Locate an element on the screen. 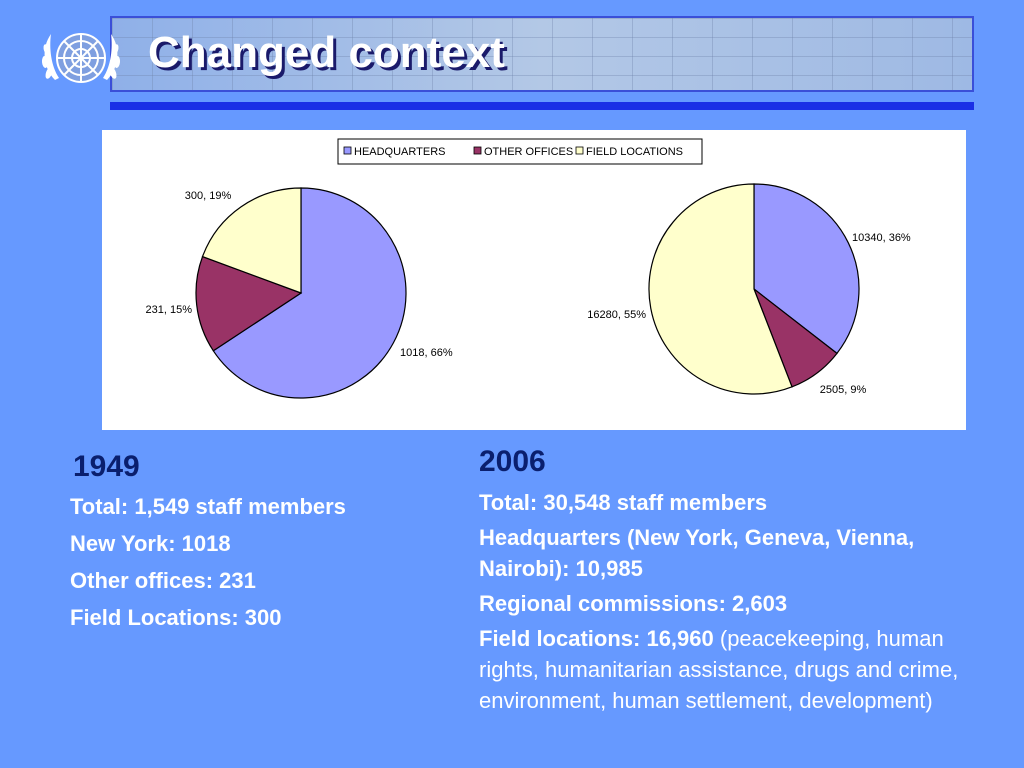  data-label-other-offices: 231, 15% is located at coordinates (169, 310).